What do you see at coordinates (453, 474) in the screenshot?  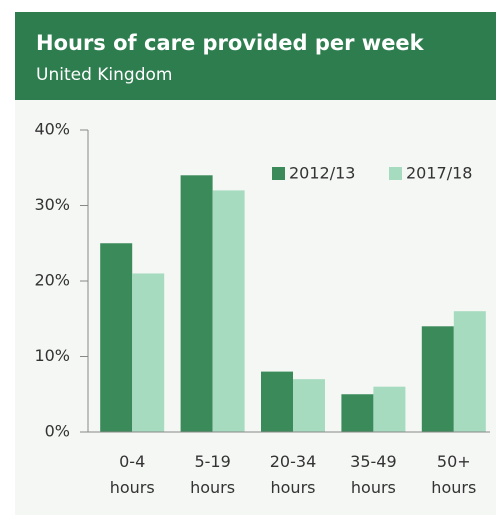 I see `x-tick-label: 50+ hours` at bounding box center [453, 474].